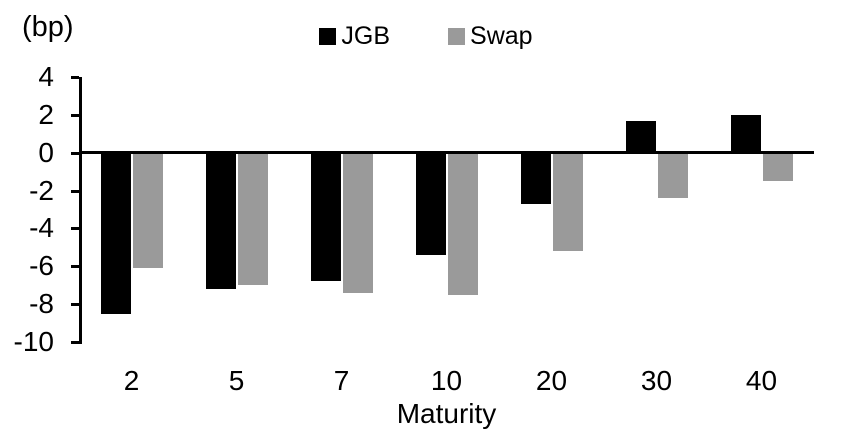  I want to click on y-axis-line, so click(80, 211).